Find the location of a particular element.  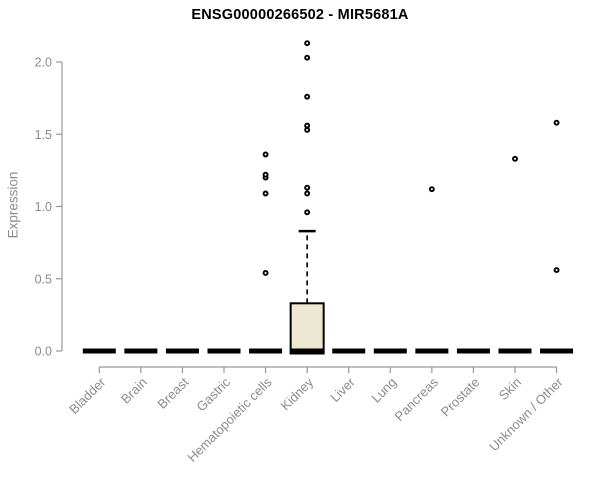

y-tick-label: 0.5 is located at coordinates (43, 279).